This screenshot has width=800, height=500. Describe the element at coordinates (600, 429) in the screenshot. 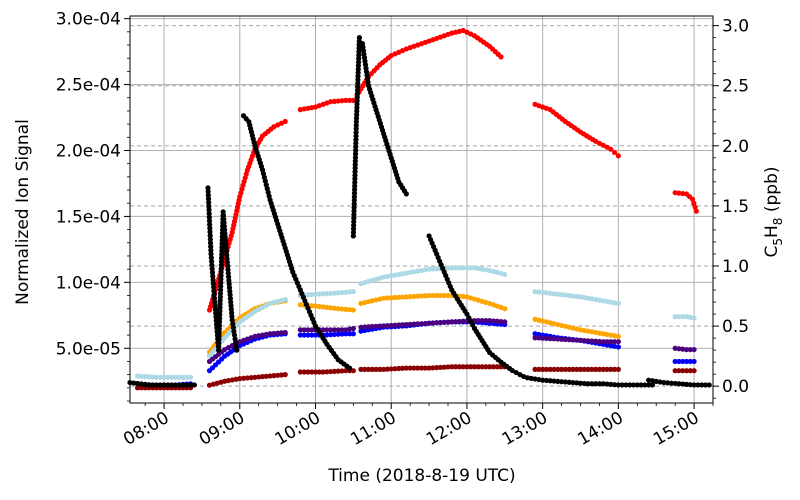

I see `x-tick-label: 14:00` at that location.